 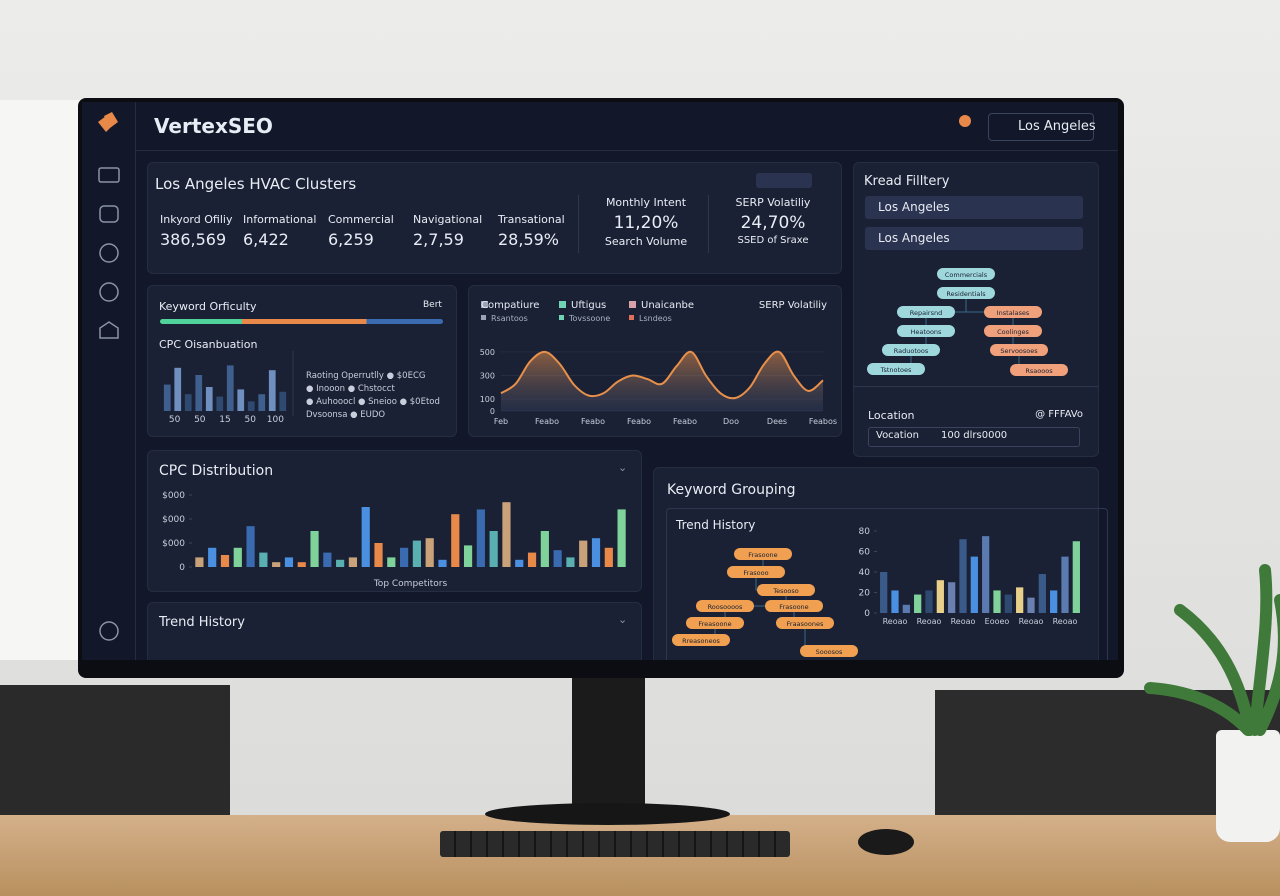 I want to click on cabinet, so click(x=115, y=750).